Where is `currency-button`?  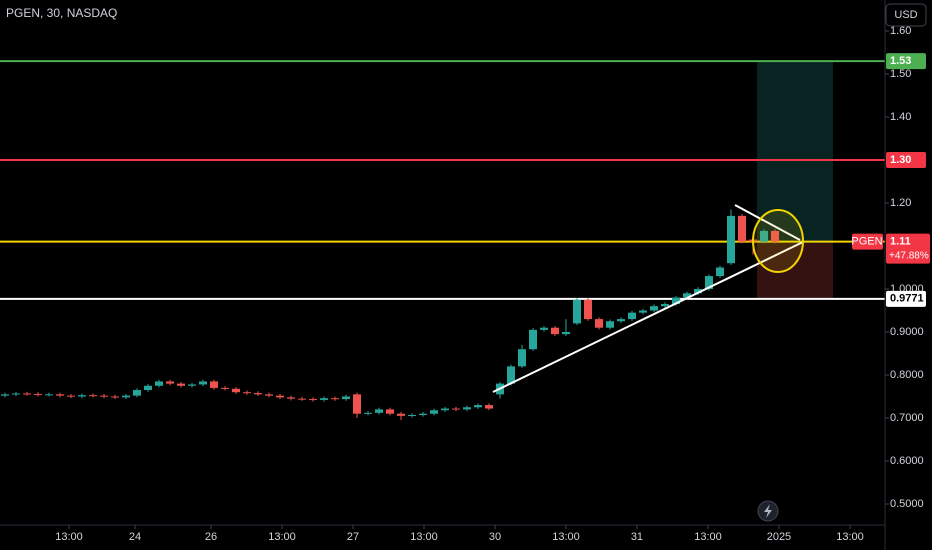
currency-button is located at coordinates (906, 15).